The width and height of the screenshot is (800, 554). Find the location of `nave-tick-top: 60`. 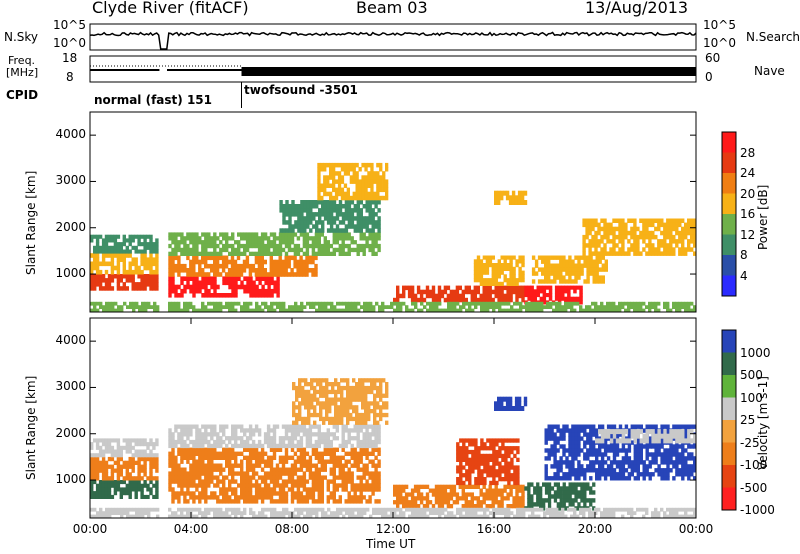

nave-tick-top: 60 is located at coordinates (713, 58).